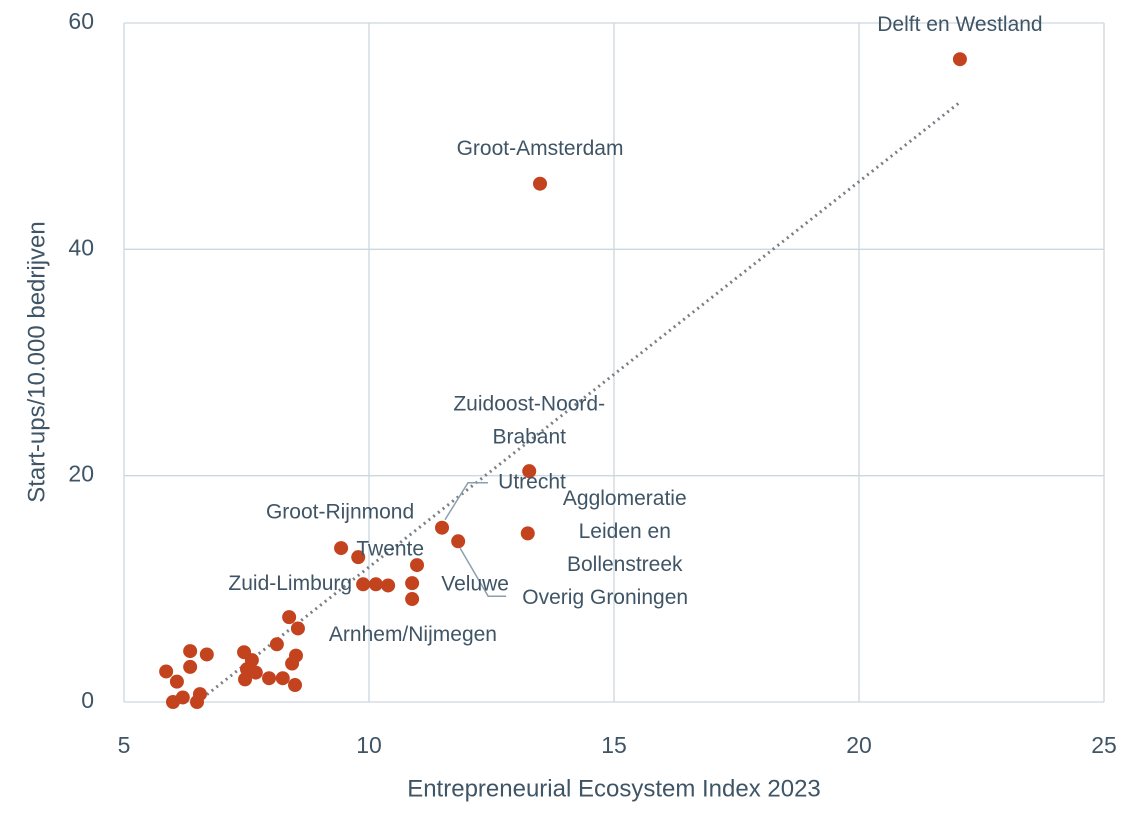 The image size is (1147, 815). What do you see at coordinates (475, 584) in the screenshot?
I see `point-label: Veluwe` at bounding box center [475, 584].